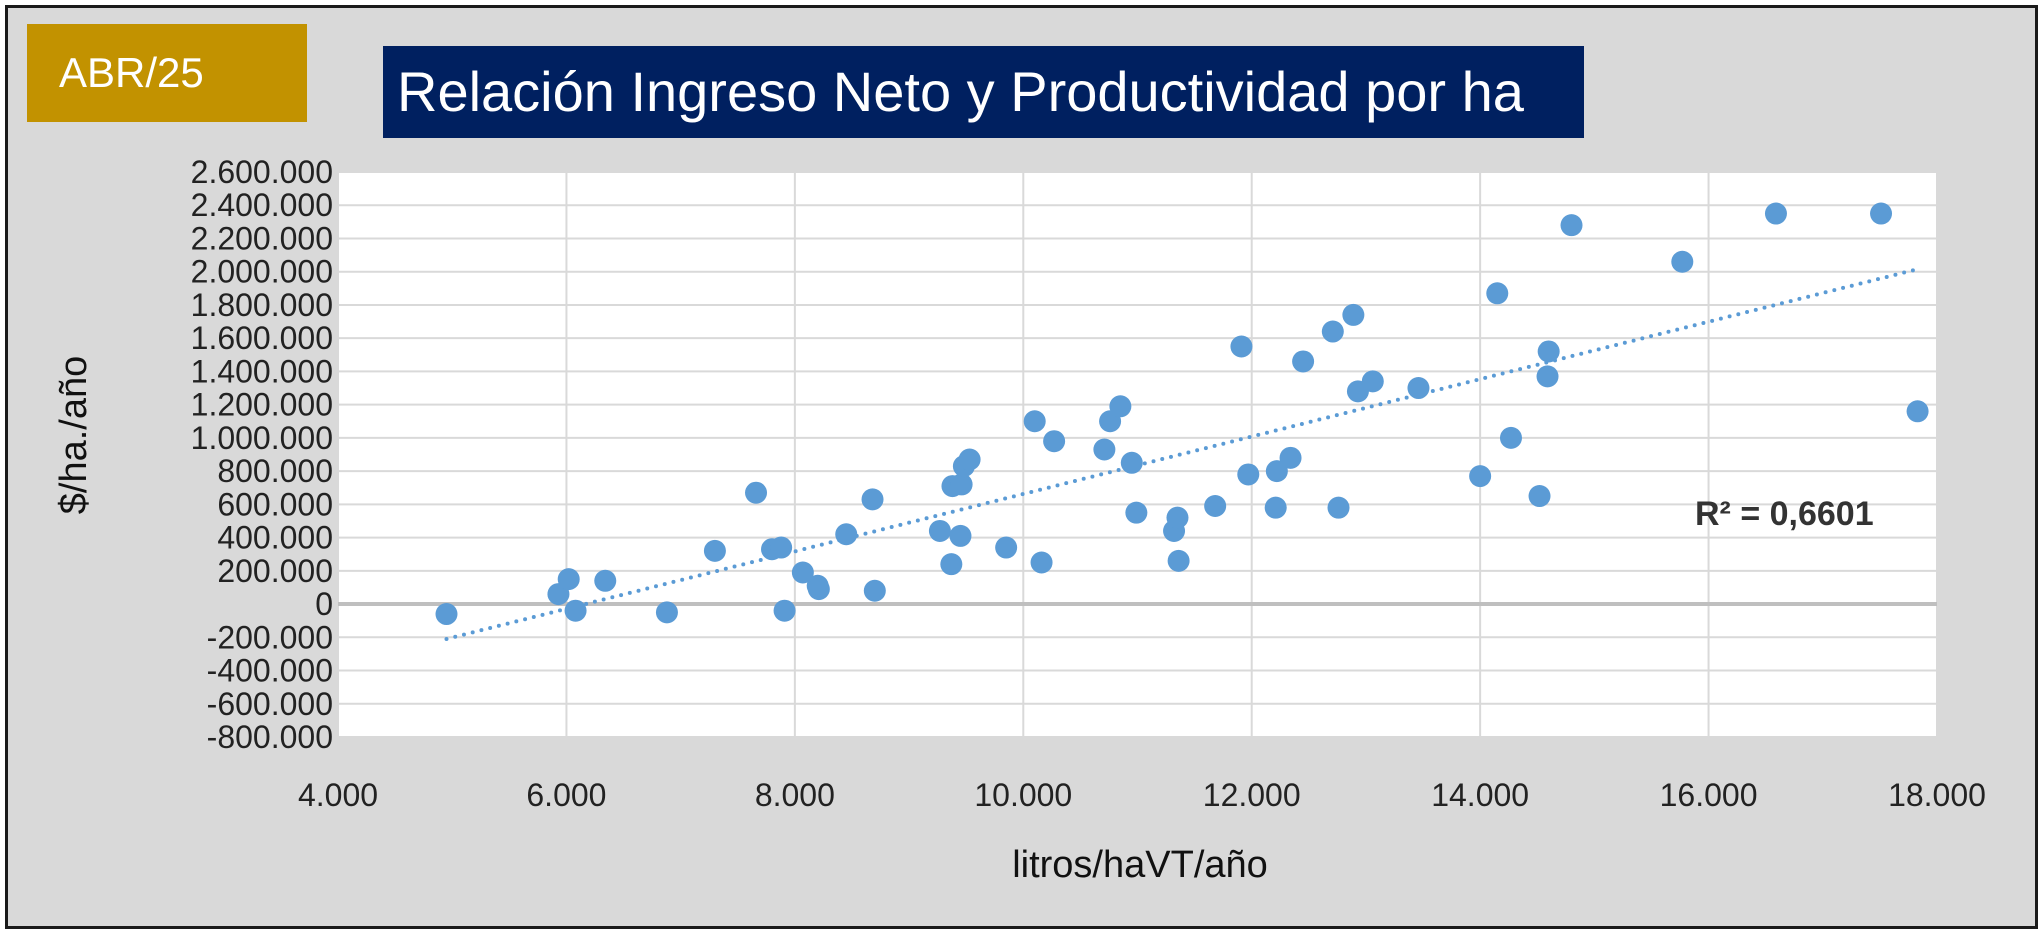  I want to click on y-tick-label: 1.400.000, so click(262, 371).